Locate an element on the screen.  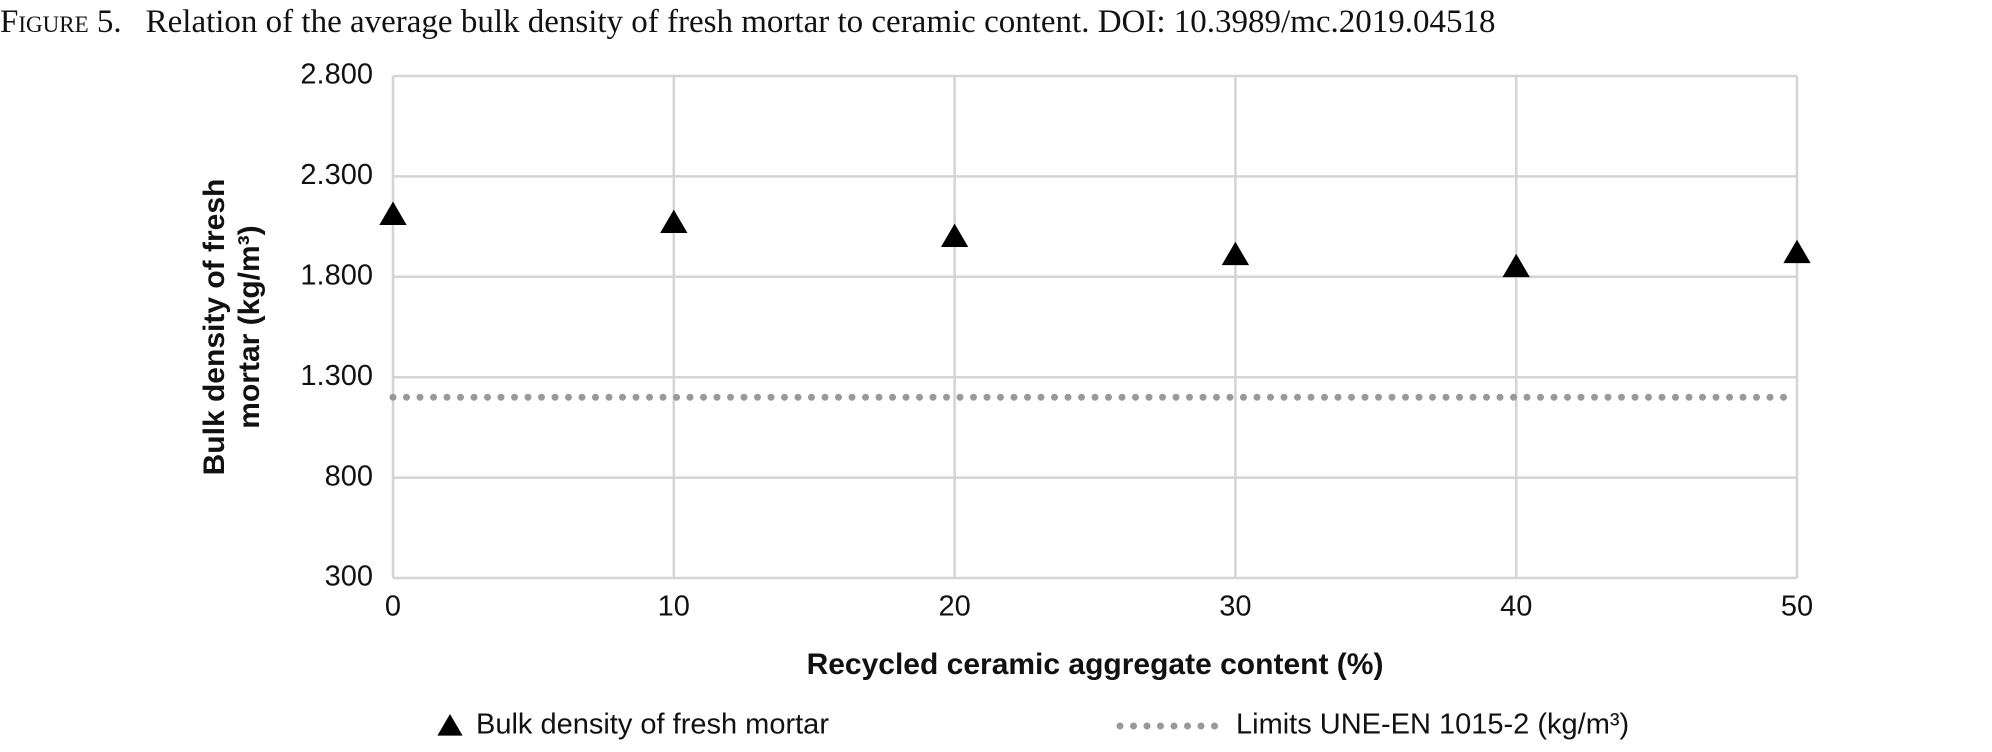
x-tick-label: 40 is located at coordinates (1516, 607).